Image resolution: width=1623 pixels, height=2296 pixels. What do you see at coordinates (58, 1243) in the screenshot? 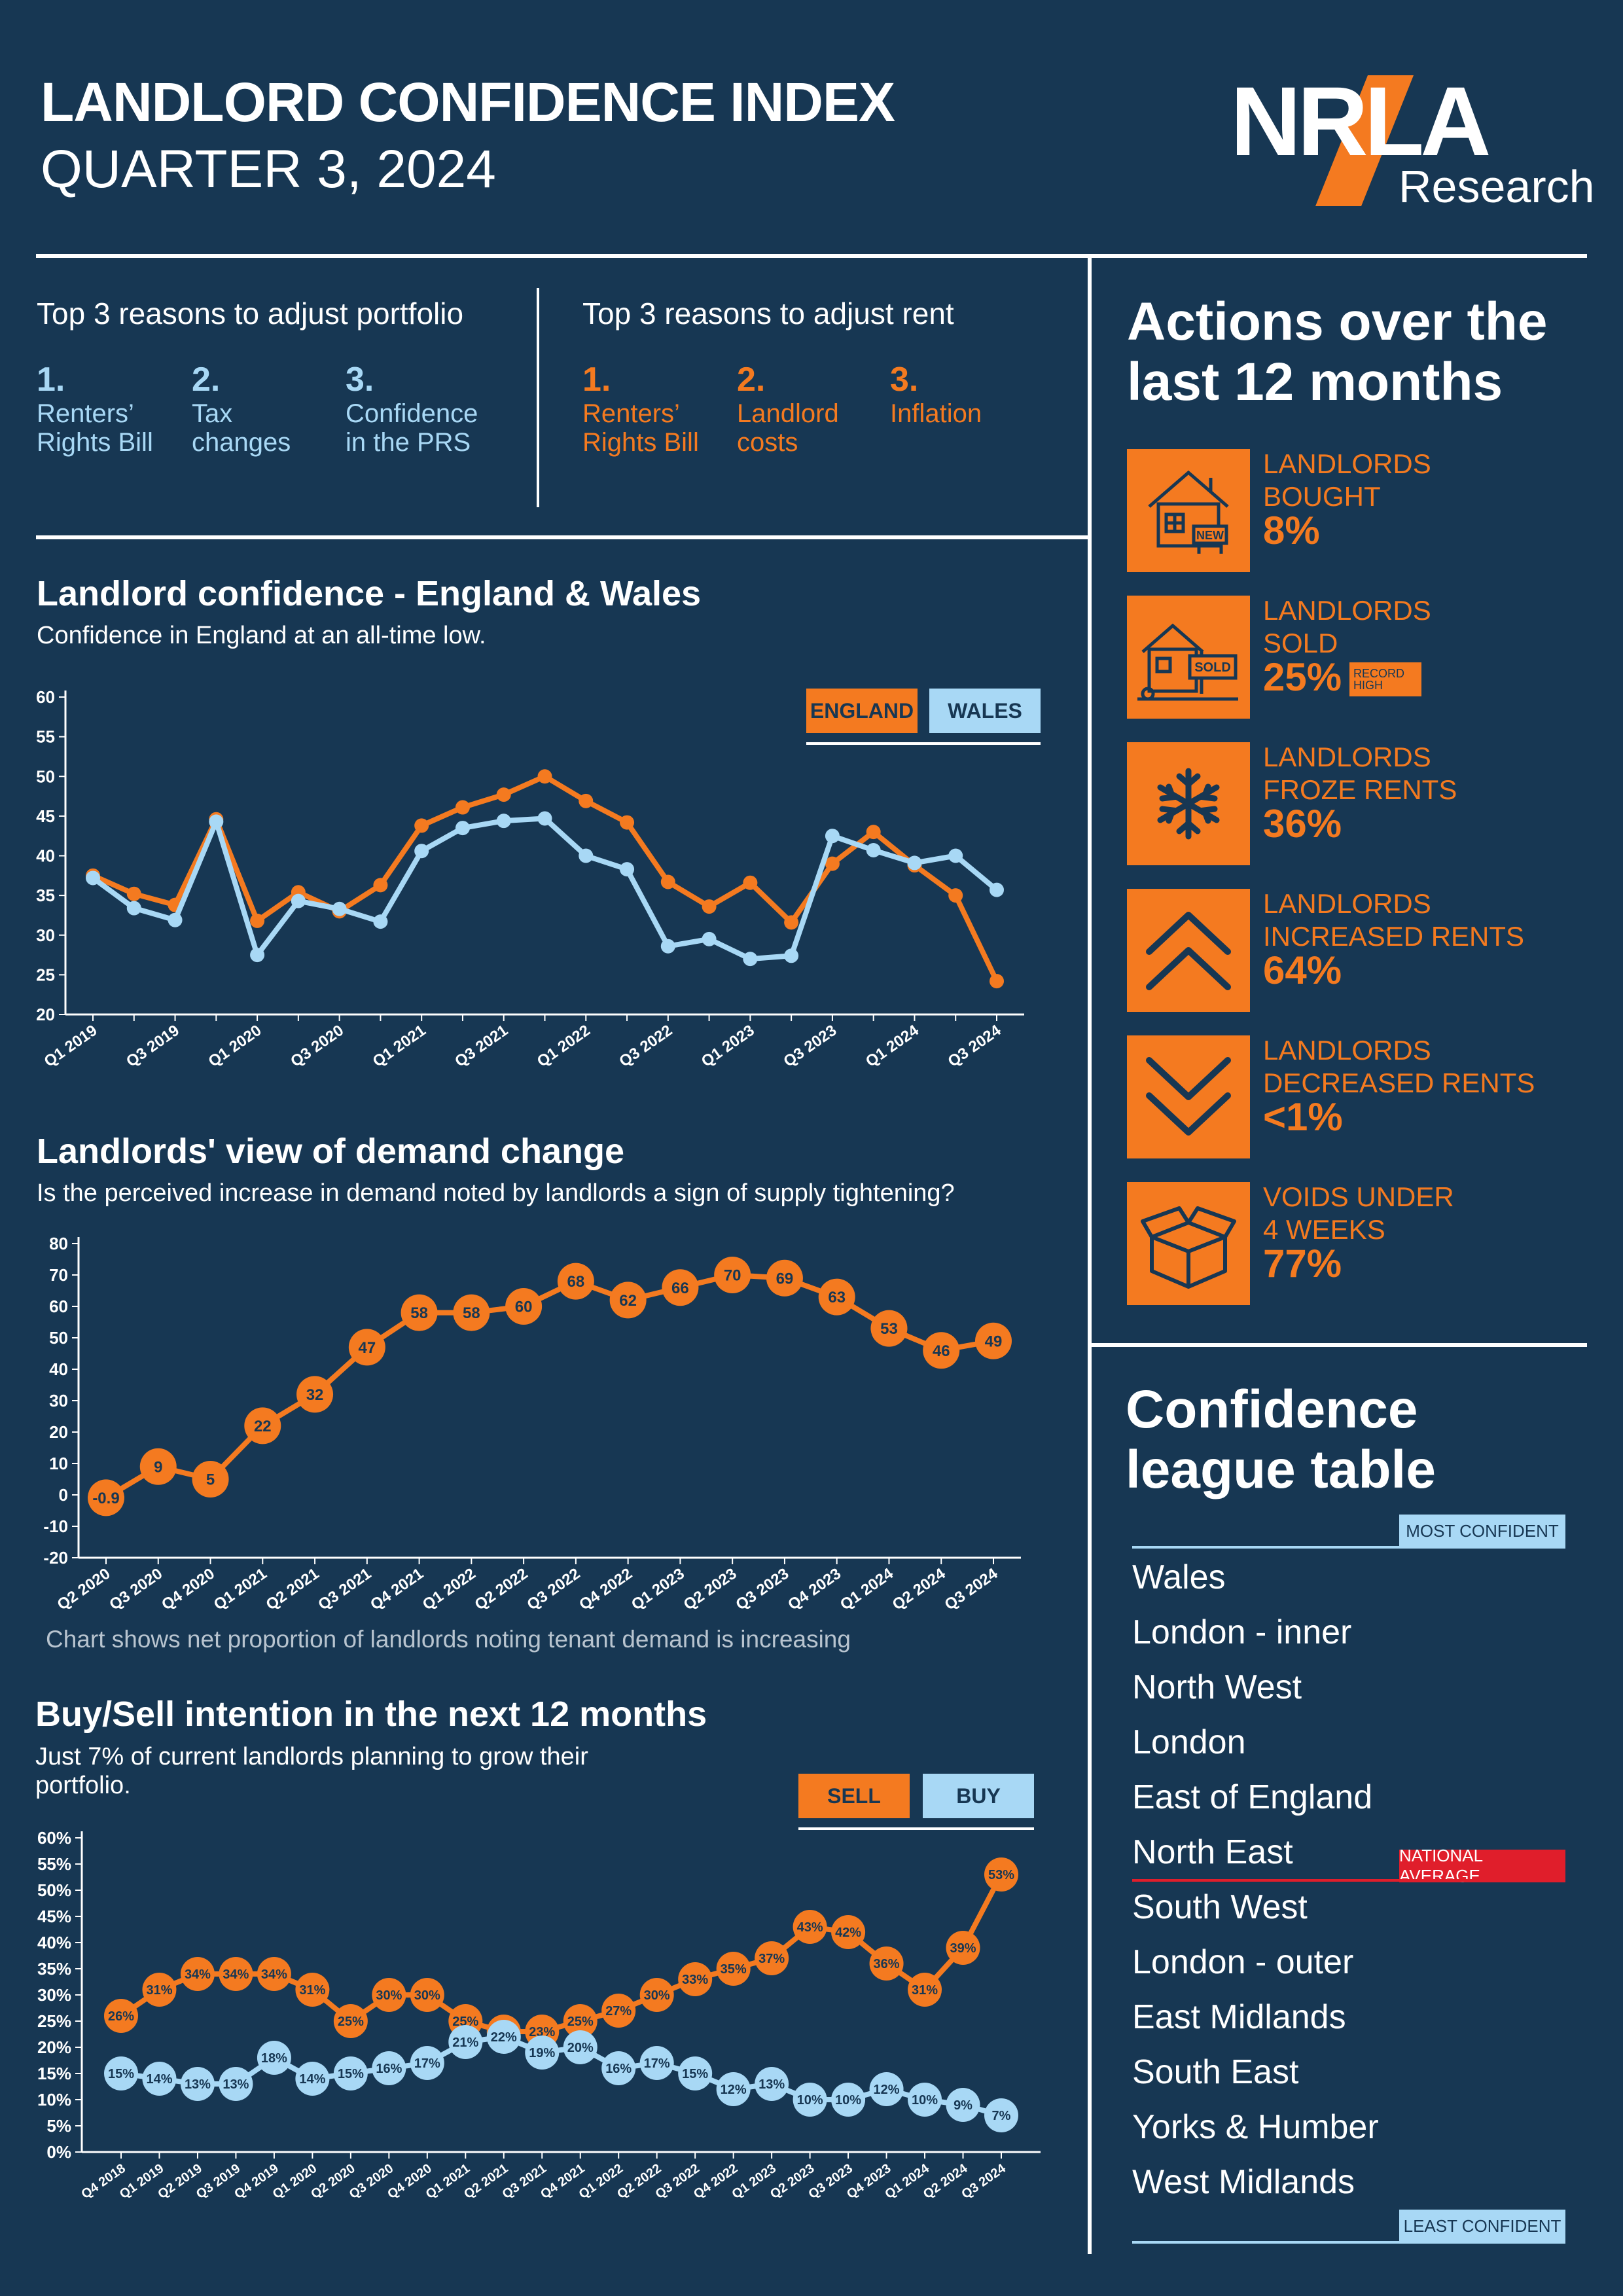
I see `y-tick-label: 80` at bounding box center [58, 1243].